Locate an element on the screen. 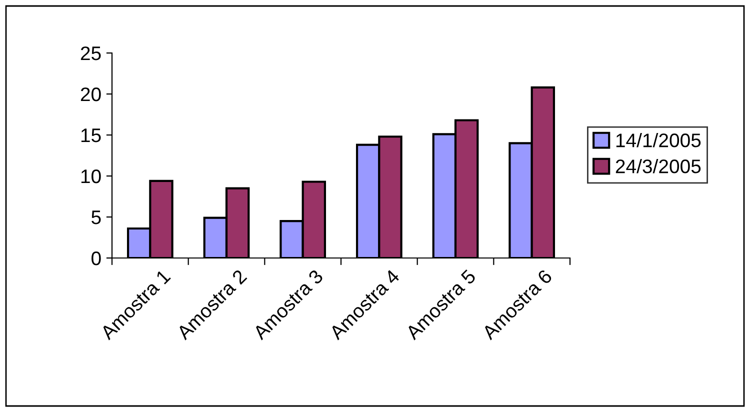 This screenshot has width=750, height=412. y-tick-label: 25 is located at coordinates (90, 53).